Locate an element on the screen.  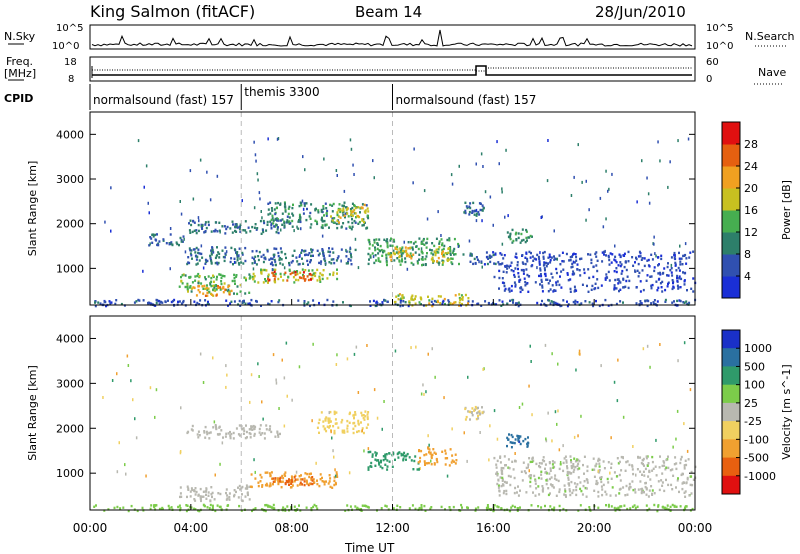
velocity-region is located at coordinates (437, 456).